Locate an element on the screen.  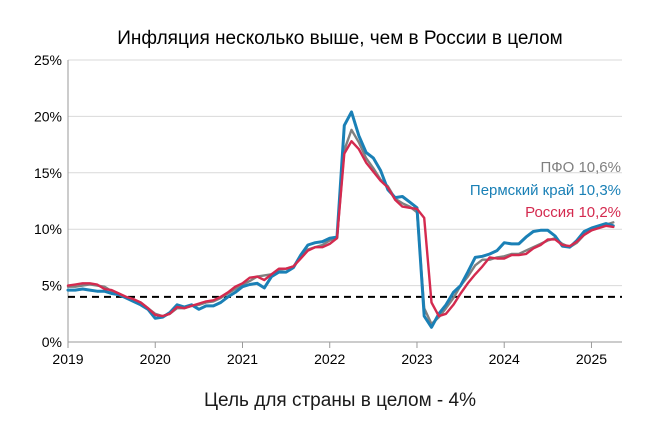
legend: ПФО 10,6% Пермский край 10,3% Россия 10,2% is located at coordinates (545, 190).